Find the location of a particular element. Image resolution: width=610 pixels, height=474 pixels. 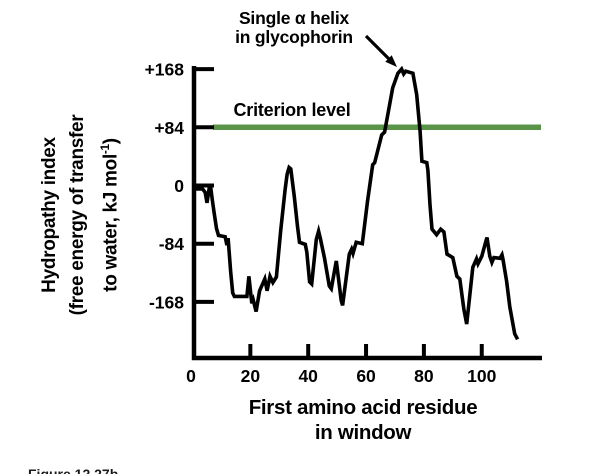

x-axis-title-line2: in window is located at coordinates (363, 432).